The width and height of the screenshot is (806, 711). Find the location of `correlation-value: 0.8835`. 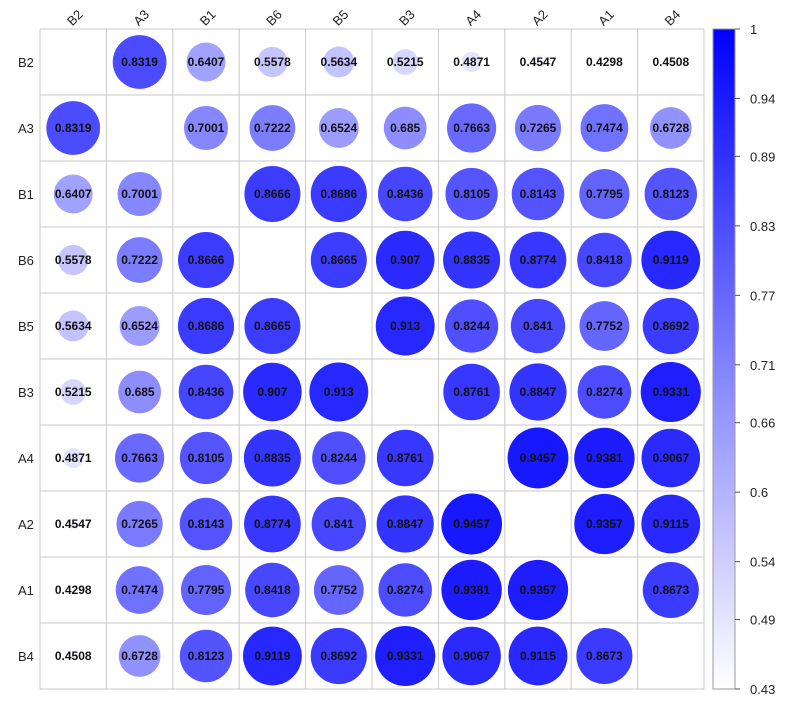

correlation-value: 0.8835 is located at coordinates (272, 458).